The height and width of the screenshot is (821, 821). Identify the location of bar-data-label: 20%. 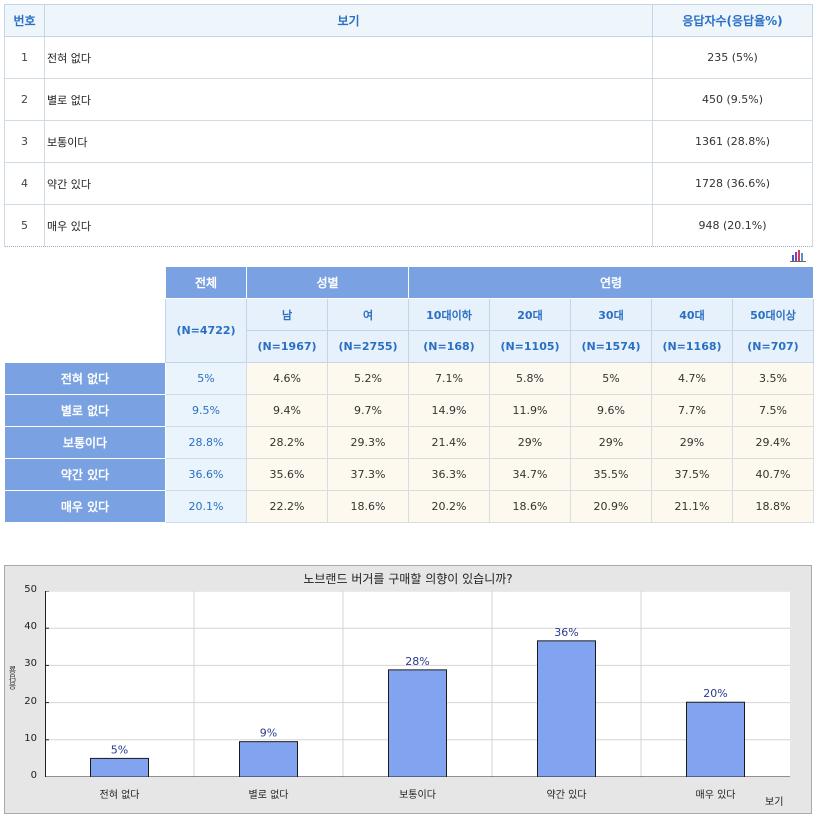
(715, 693).